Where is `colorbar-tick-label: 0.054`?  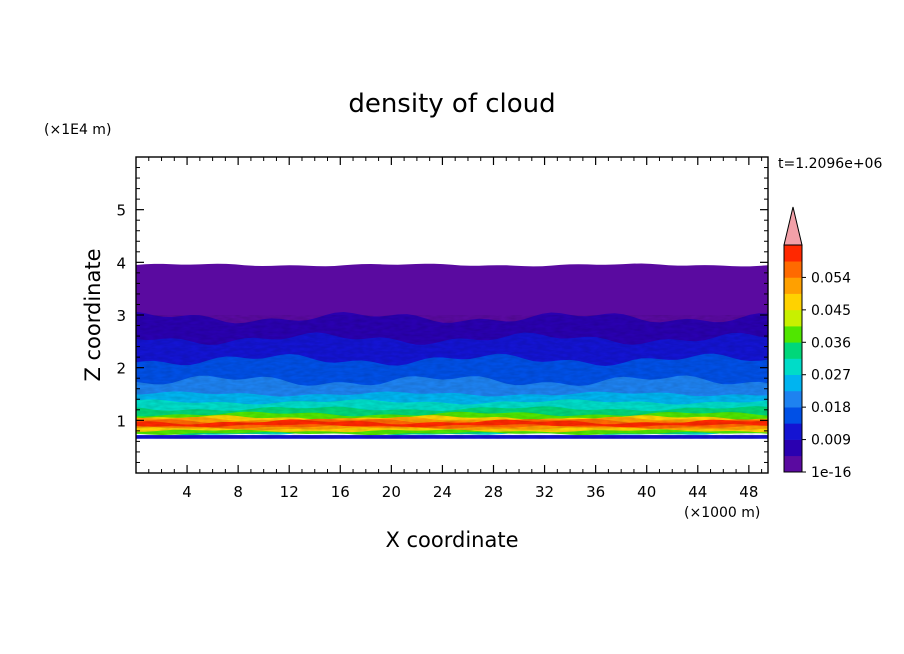 colorbar-tick-label: 0.054 is located at coordinates (831, 278).